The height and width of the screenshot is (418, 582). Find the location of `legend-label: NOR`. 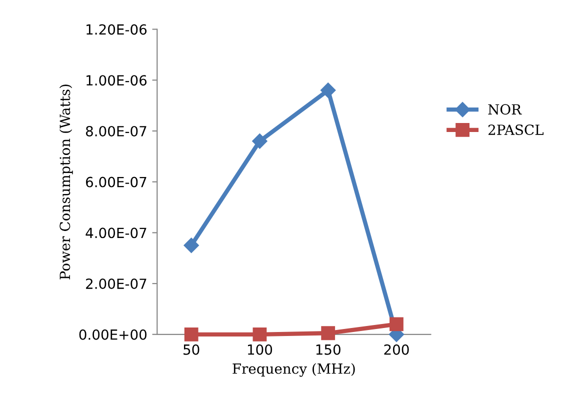

legend-label: NOR is located at coordinates (505, 109).